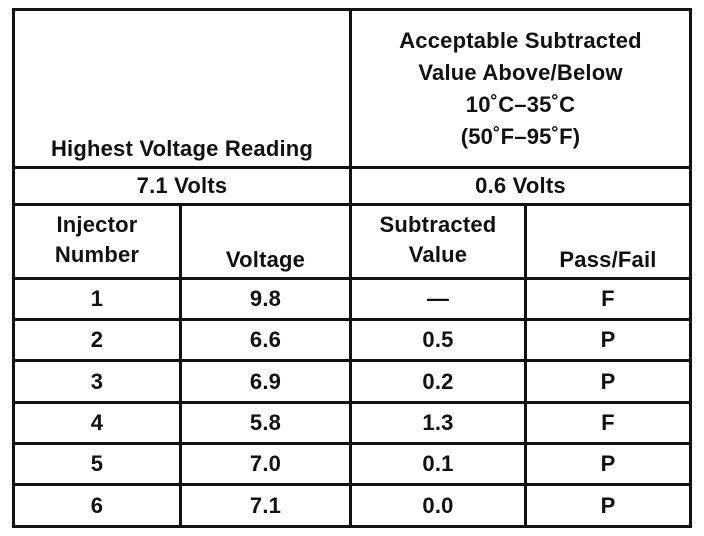  What do you see at coordinates (520, 72) in the screenshot?
I see `acceptable-line-2: Value Above/Below` at bounding box center [520, 72].